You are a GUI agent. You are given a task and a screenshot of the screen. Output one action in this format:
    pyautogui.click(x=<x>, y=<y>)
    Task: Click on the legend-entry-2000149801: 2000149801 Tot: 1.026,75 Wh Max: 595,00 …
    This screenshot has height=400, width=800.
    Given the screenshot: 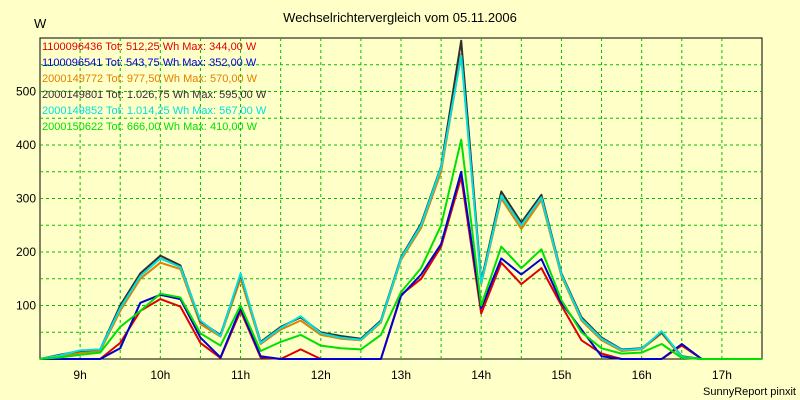 What is the action you would take?
    pyautogui.click(x=154, y=95)
    